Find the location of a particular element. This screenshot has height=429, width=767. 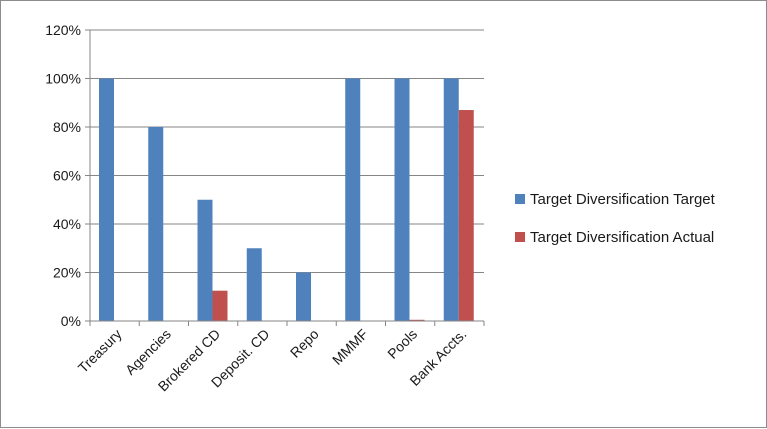

legend-label: Target Diversification Target is located at coordinates (623, 199).